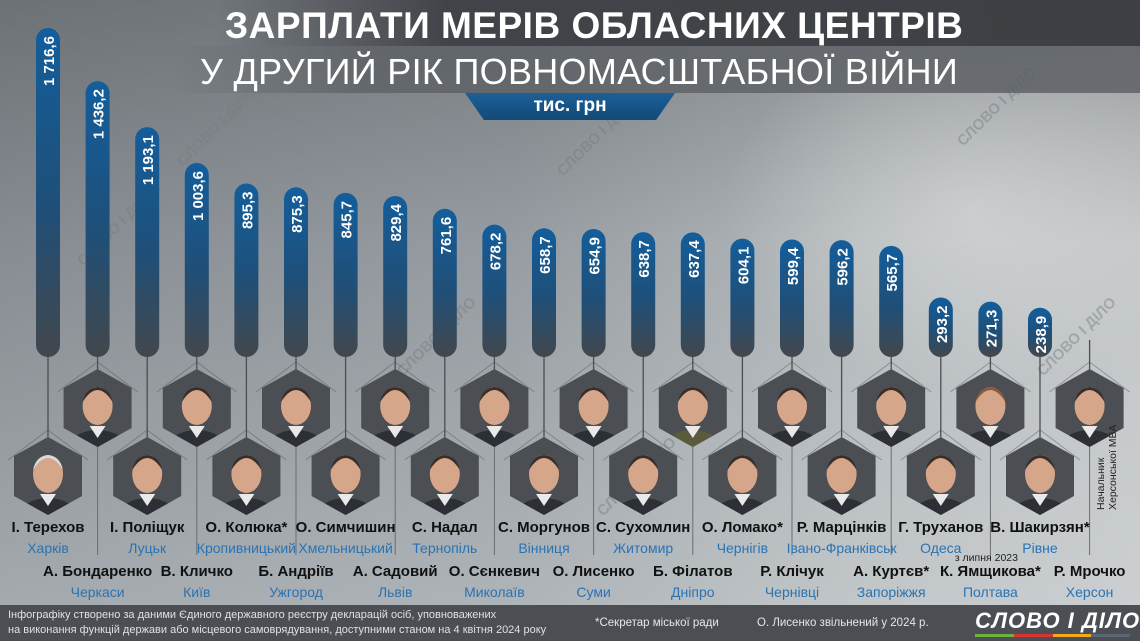  What do you see at coordinates (986, 558) in the screenshot?
I see `mayor-note: з липня 2023` at bounding box center [986, 558].